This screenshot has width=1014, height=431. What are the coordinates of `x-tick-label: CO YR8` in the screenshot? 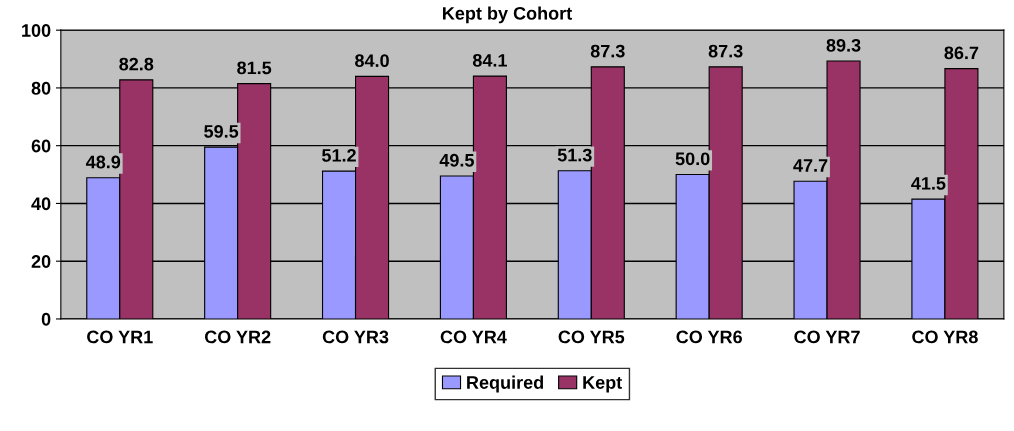 It's located at (945, 337).